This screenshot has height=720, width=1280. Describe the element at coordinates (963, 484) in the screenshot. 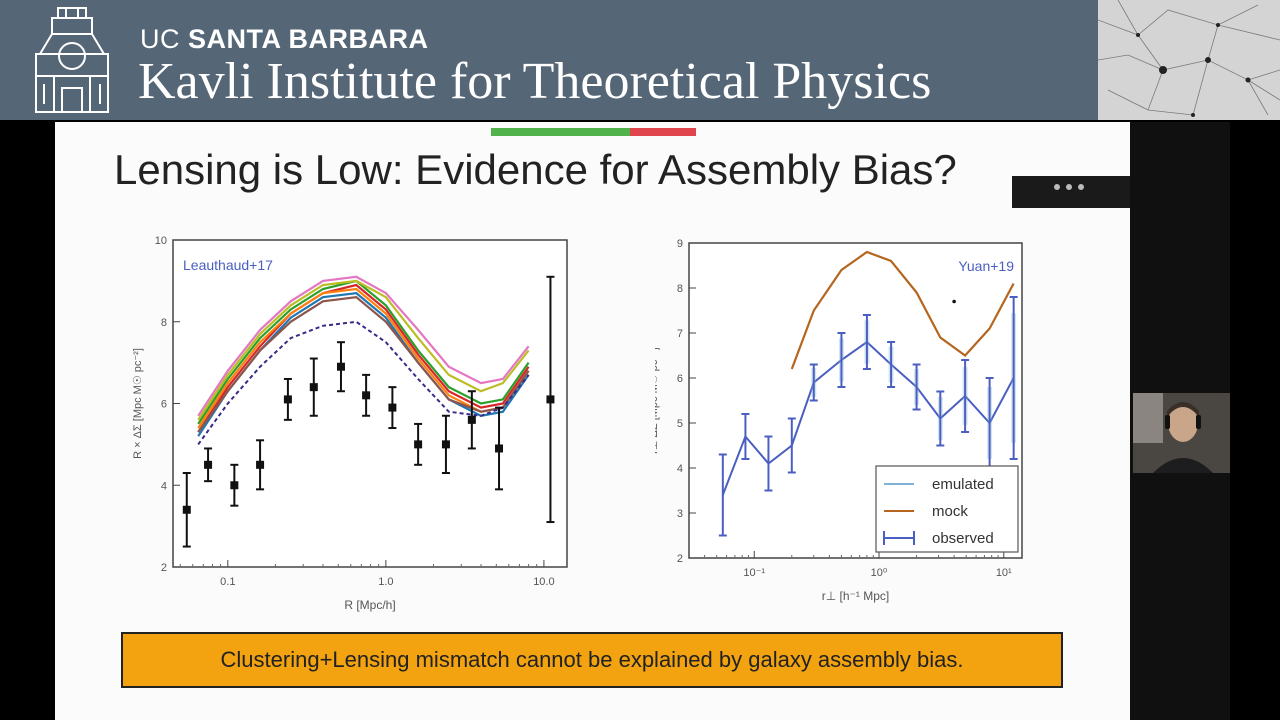

I see `right-legend-label: emulated` at that location.